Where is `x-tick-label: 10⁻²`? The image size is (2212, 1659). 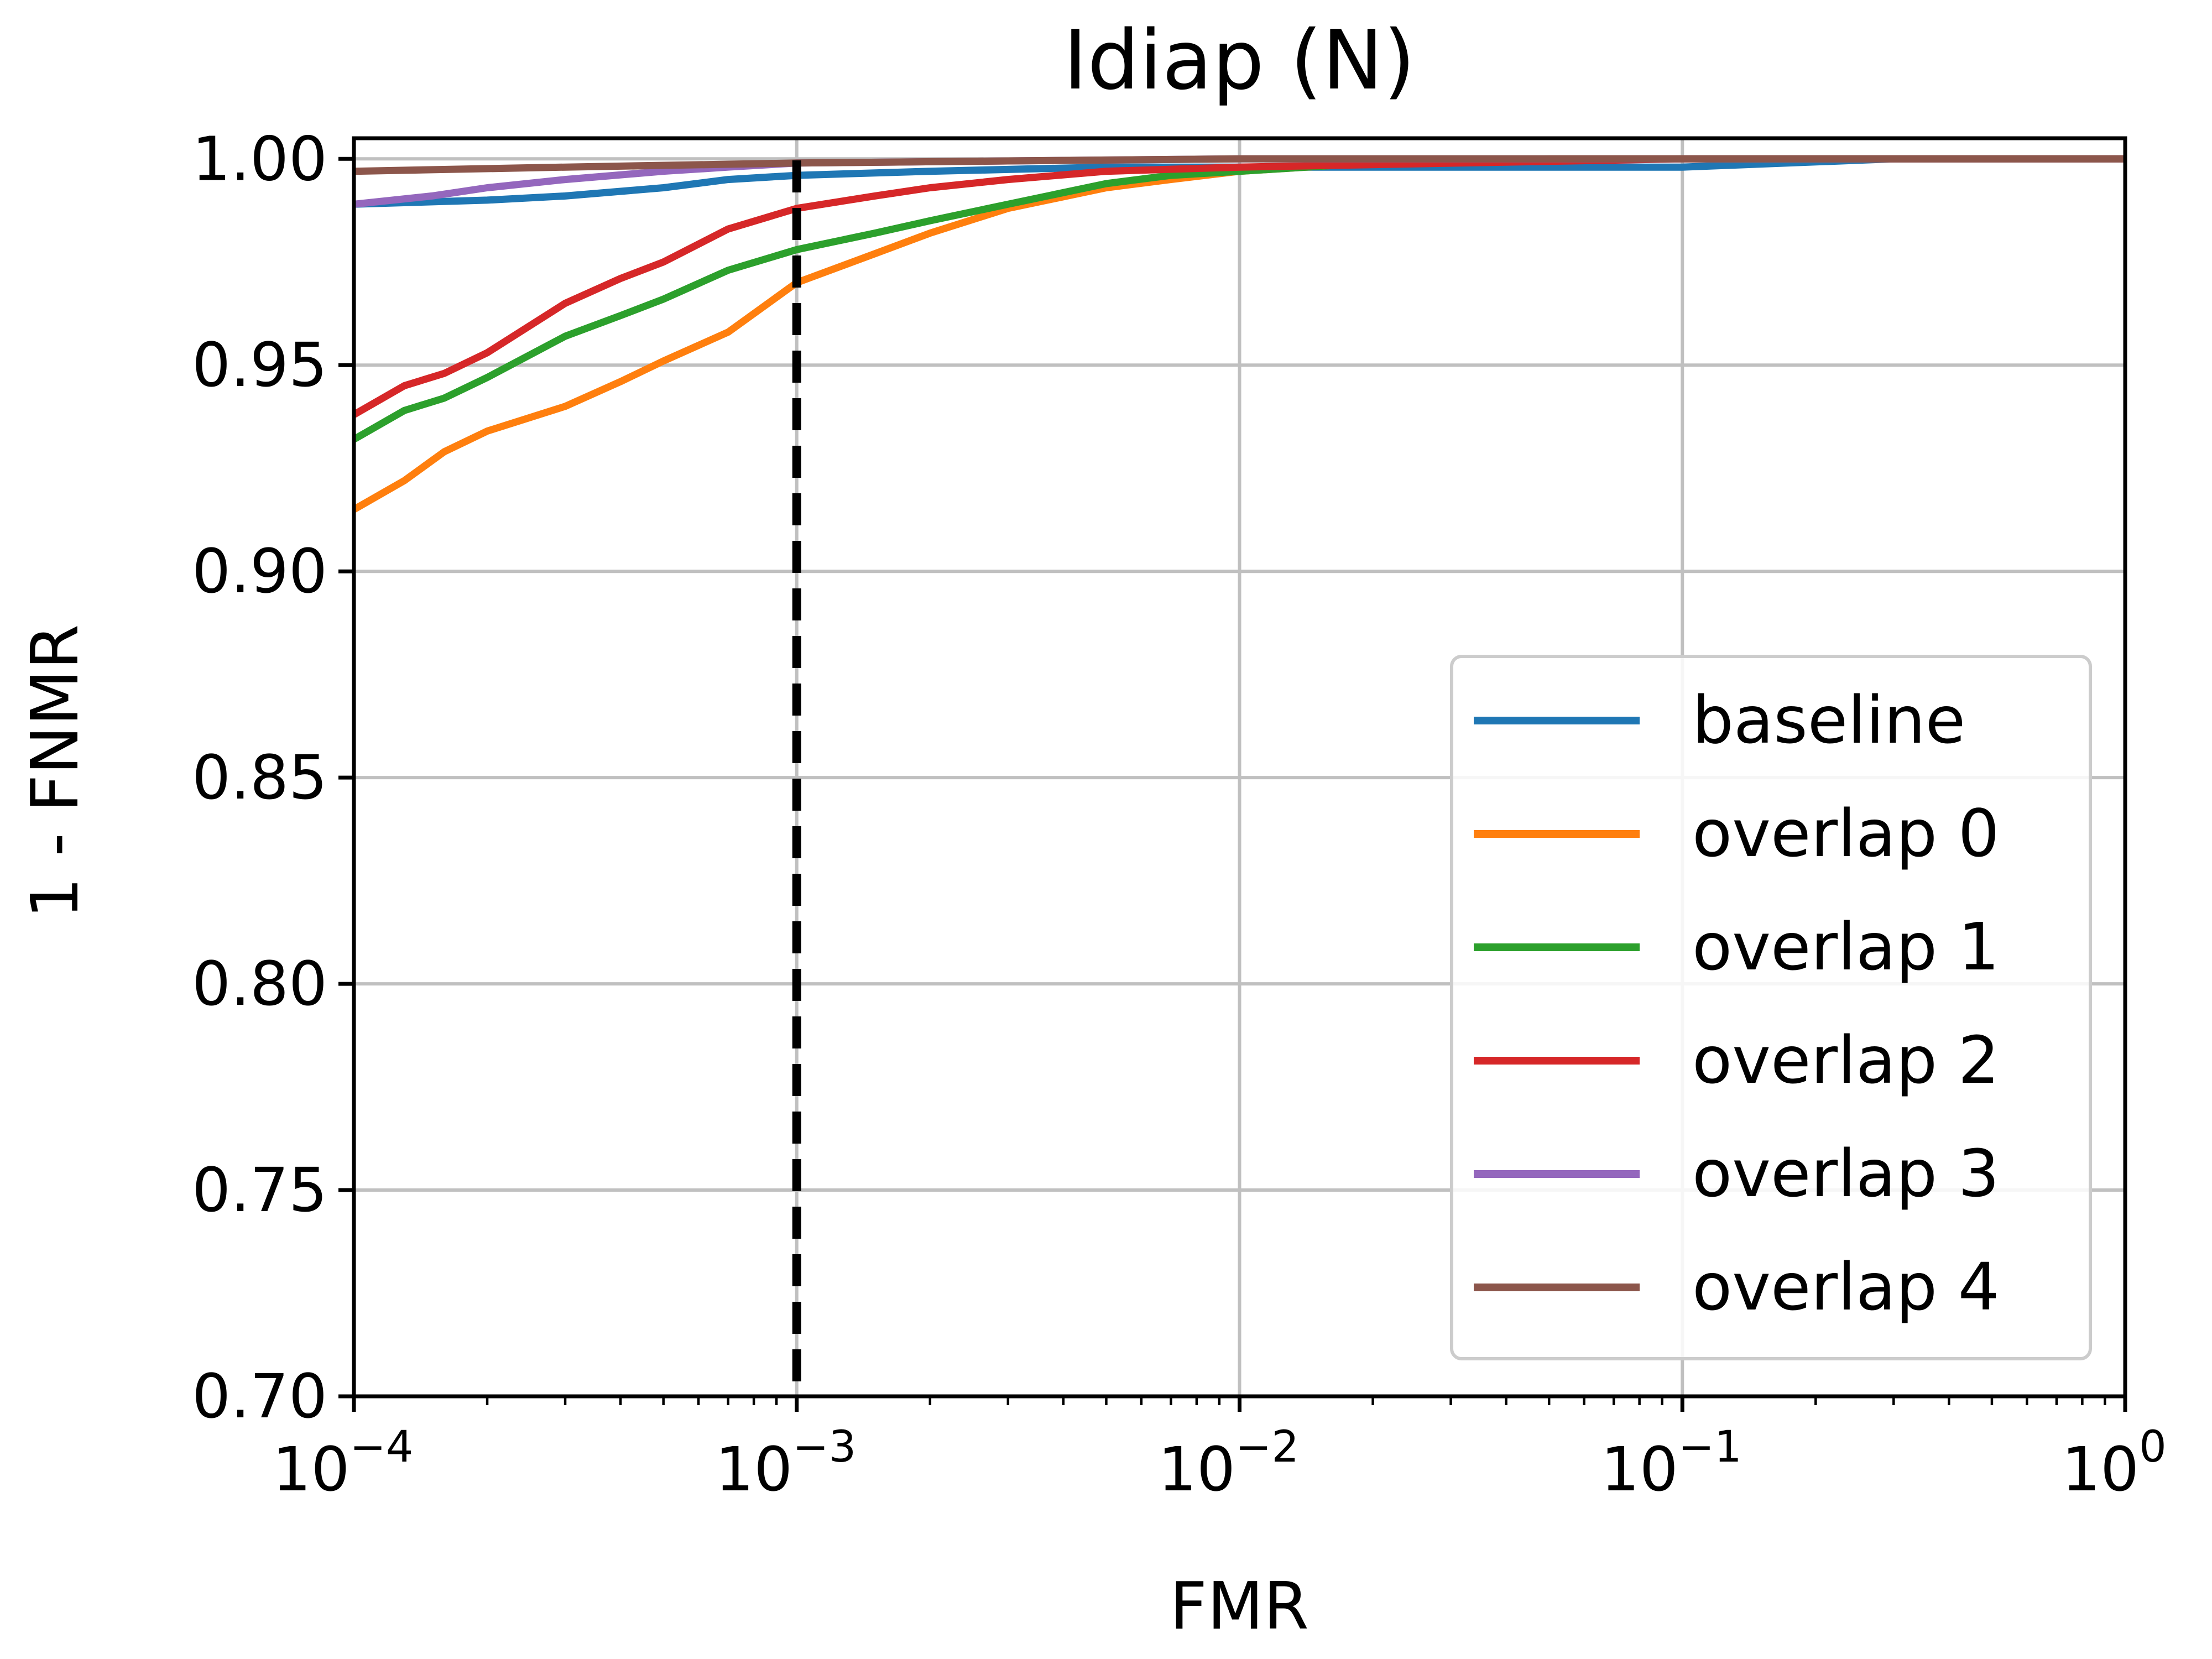 x-tick-label: 10⁻² is located at coordinates (1228, 1464).